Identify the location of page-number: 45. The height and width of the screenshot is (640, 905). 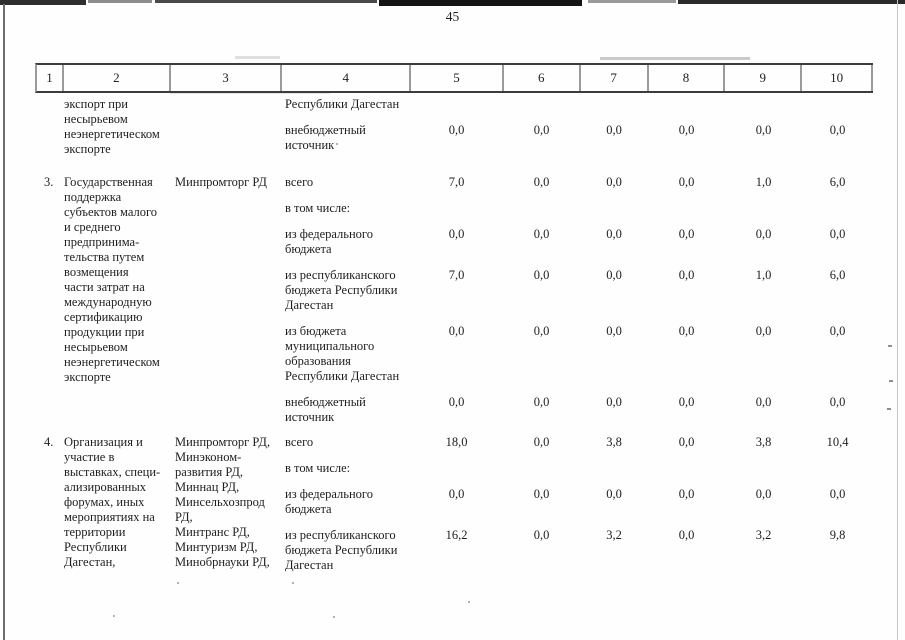
(452, 16).